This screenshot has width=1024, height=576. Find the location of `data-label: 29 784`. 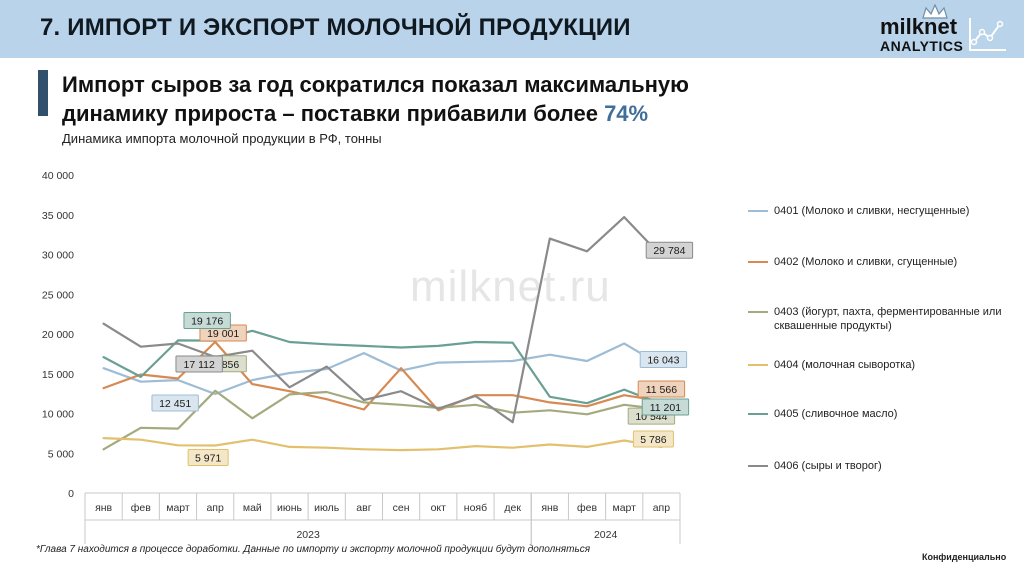

data-label: 29 784 is located at coordinates (669, 251).